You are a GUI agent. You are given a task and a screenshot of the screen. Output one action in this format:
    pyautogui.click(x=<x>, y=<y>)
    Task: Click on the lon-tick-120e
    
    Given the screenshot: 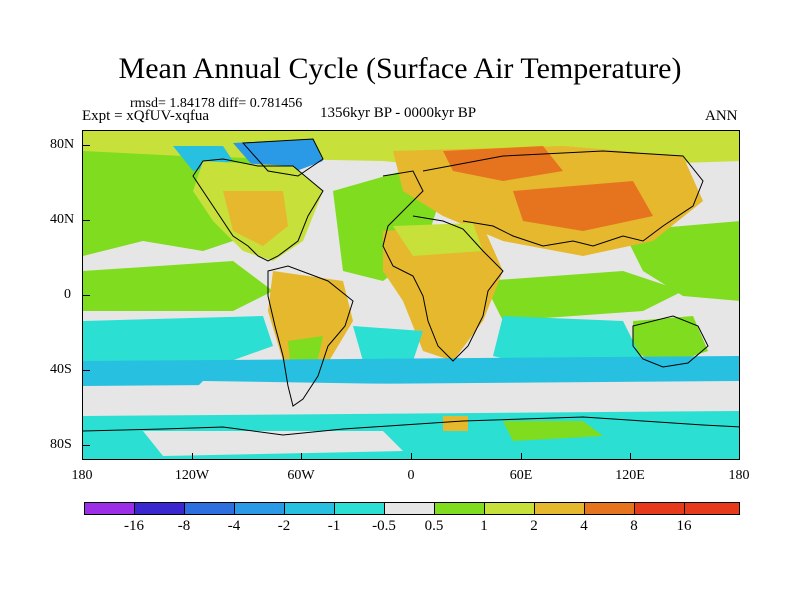 What is the action you would take?
    pyautogui.click(x=630, y=456)
    